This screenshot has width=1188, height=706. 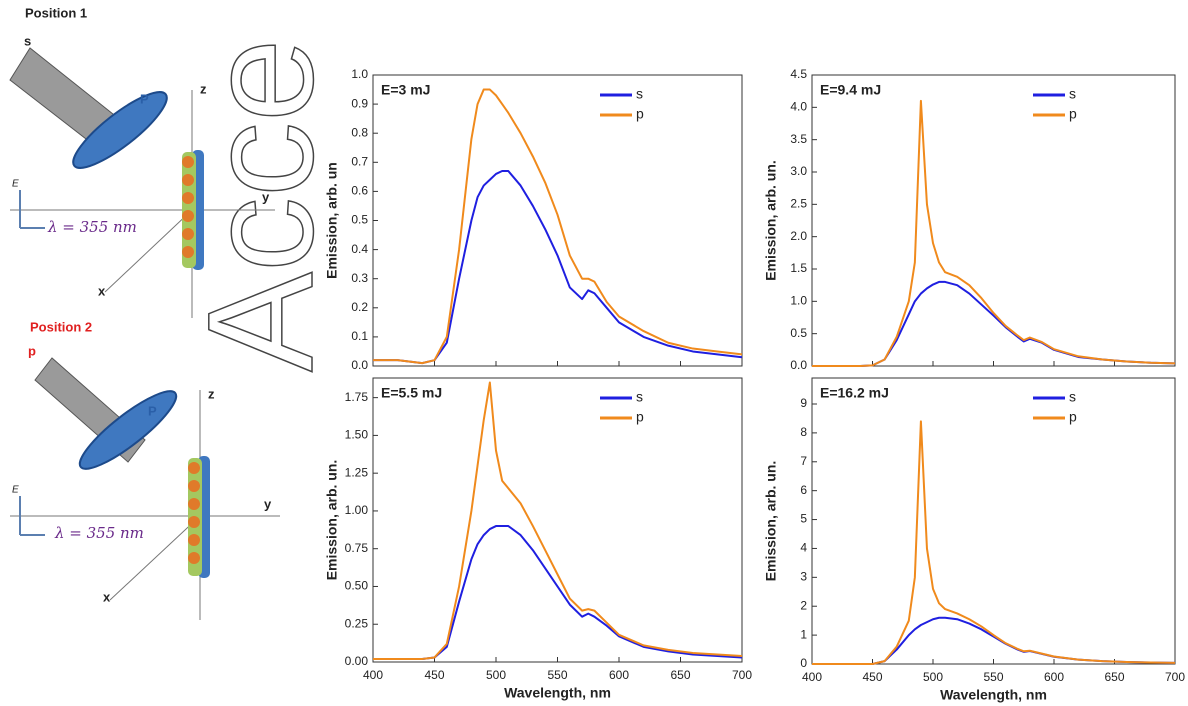 I want to click on y-tick-label: 0.4, so click(x=359, y=249).